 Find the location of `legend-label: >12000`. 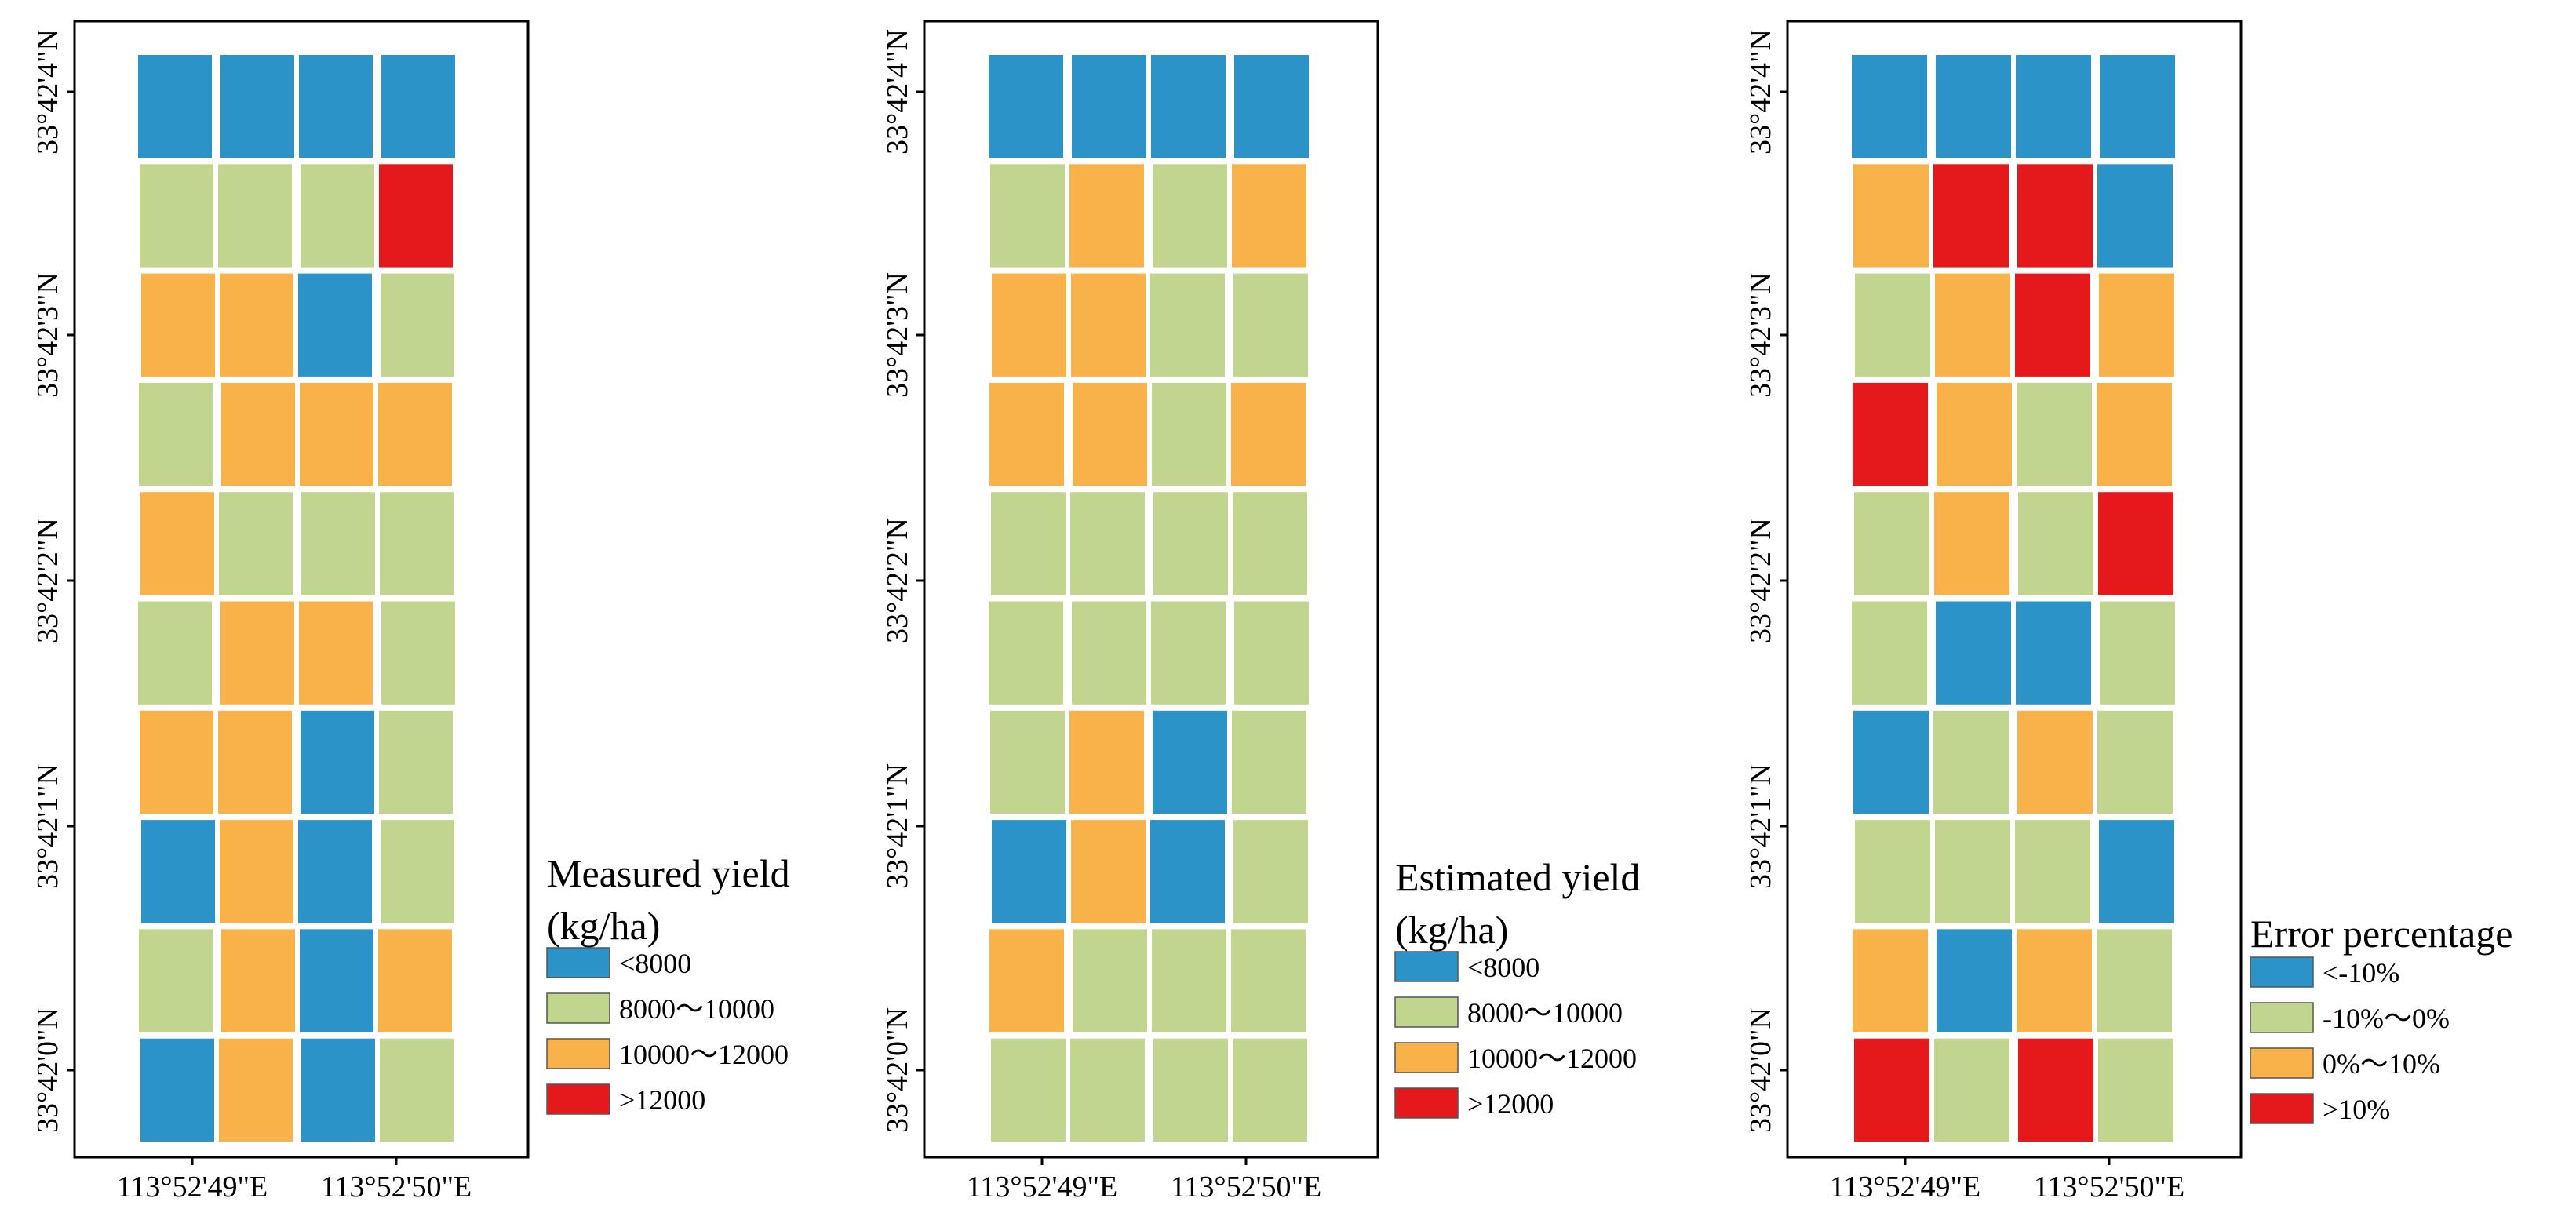

legend-label: >12000 is located at coordinates (1510, 1104).